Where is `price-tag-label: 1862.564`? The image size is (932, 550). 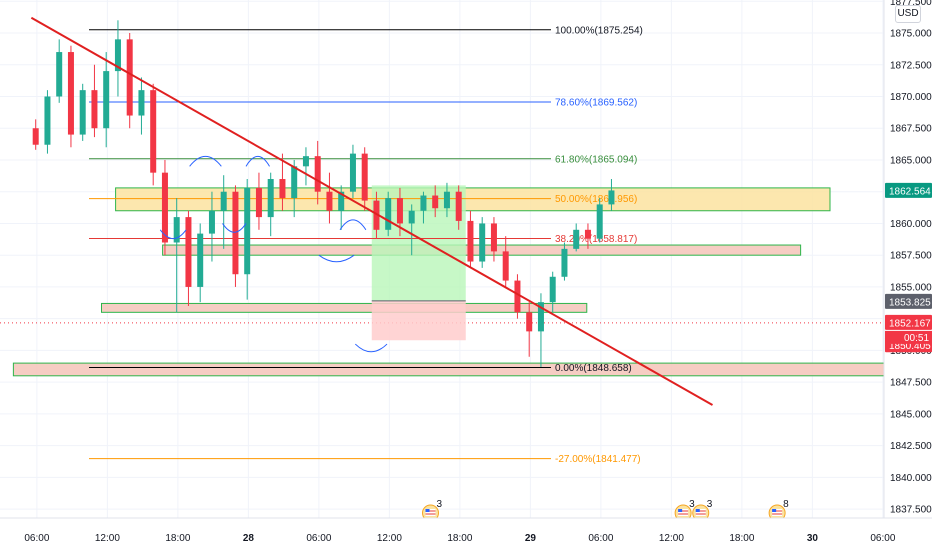
price-tag-label: 1862.564 is located at coordinates (910, 191).